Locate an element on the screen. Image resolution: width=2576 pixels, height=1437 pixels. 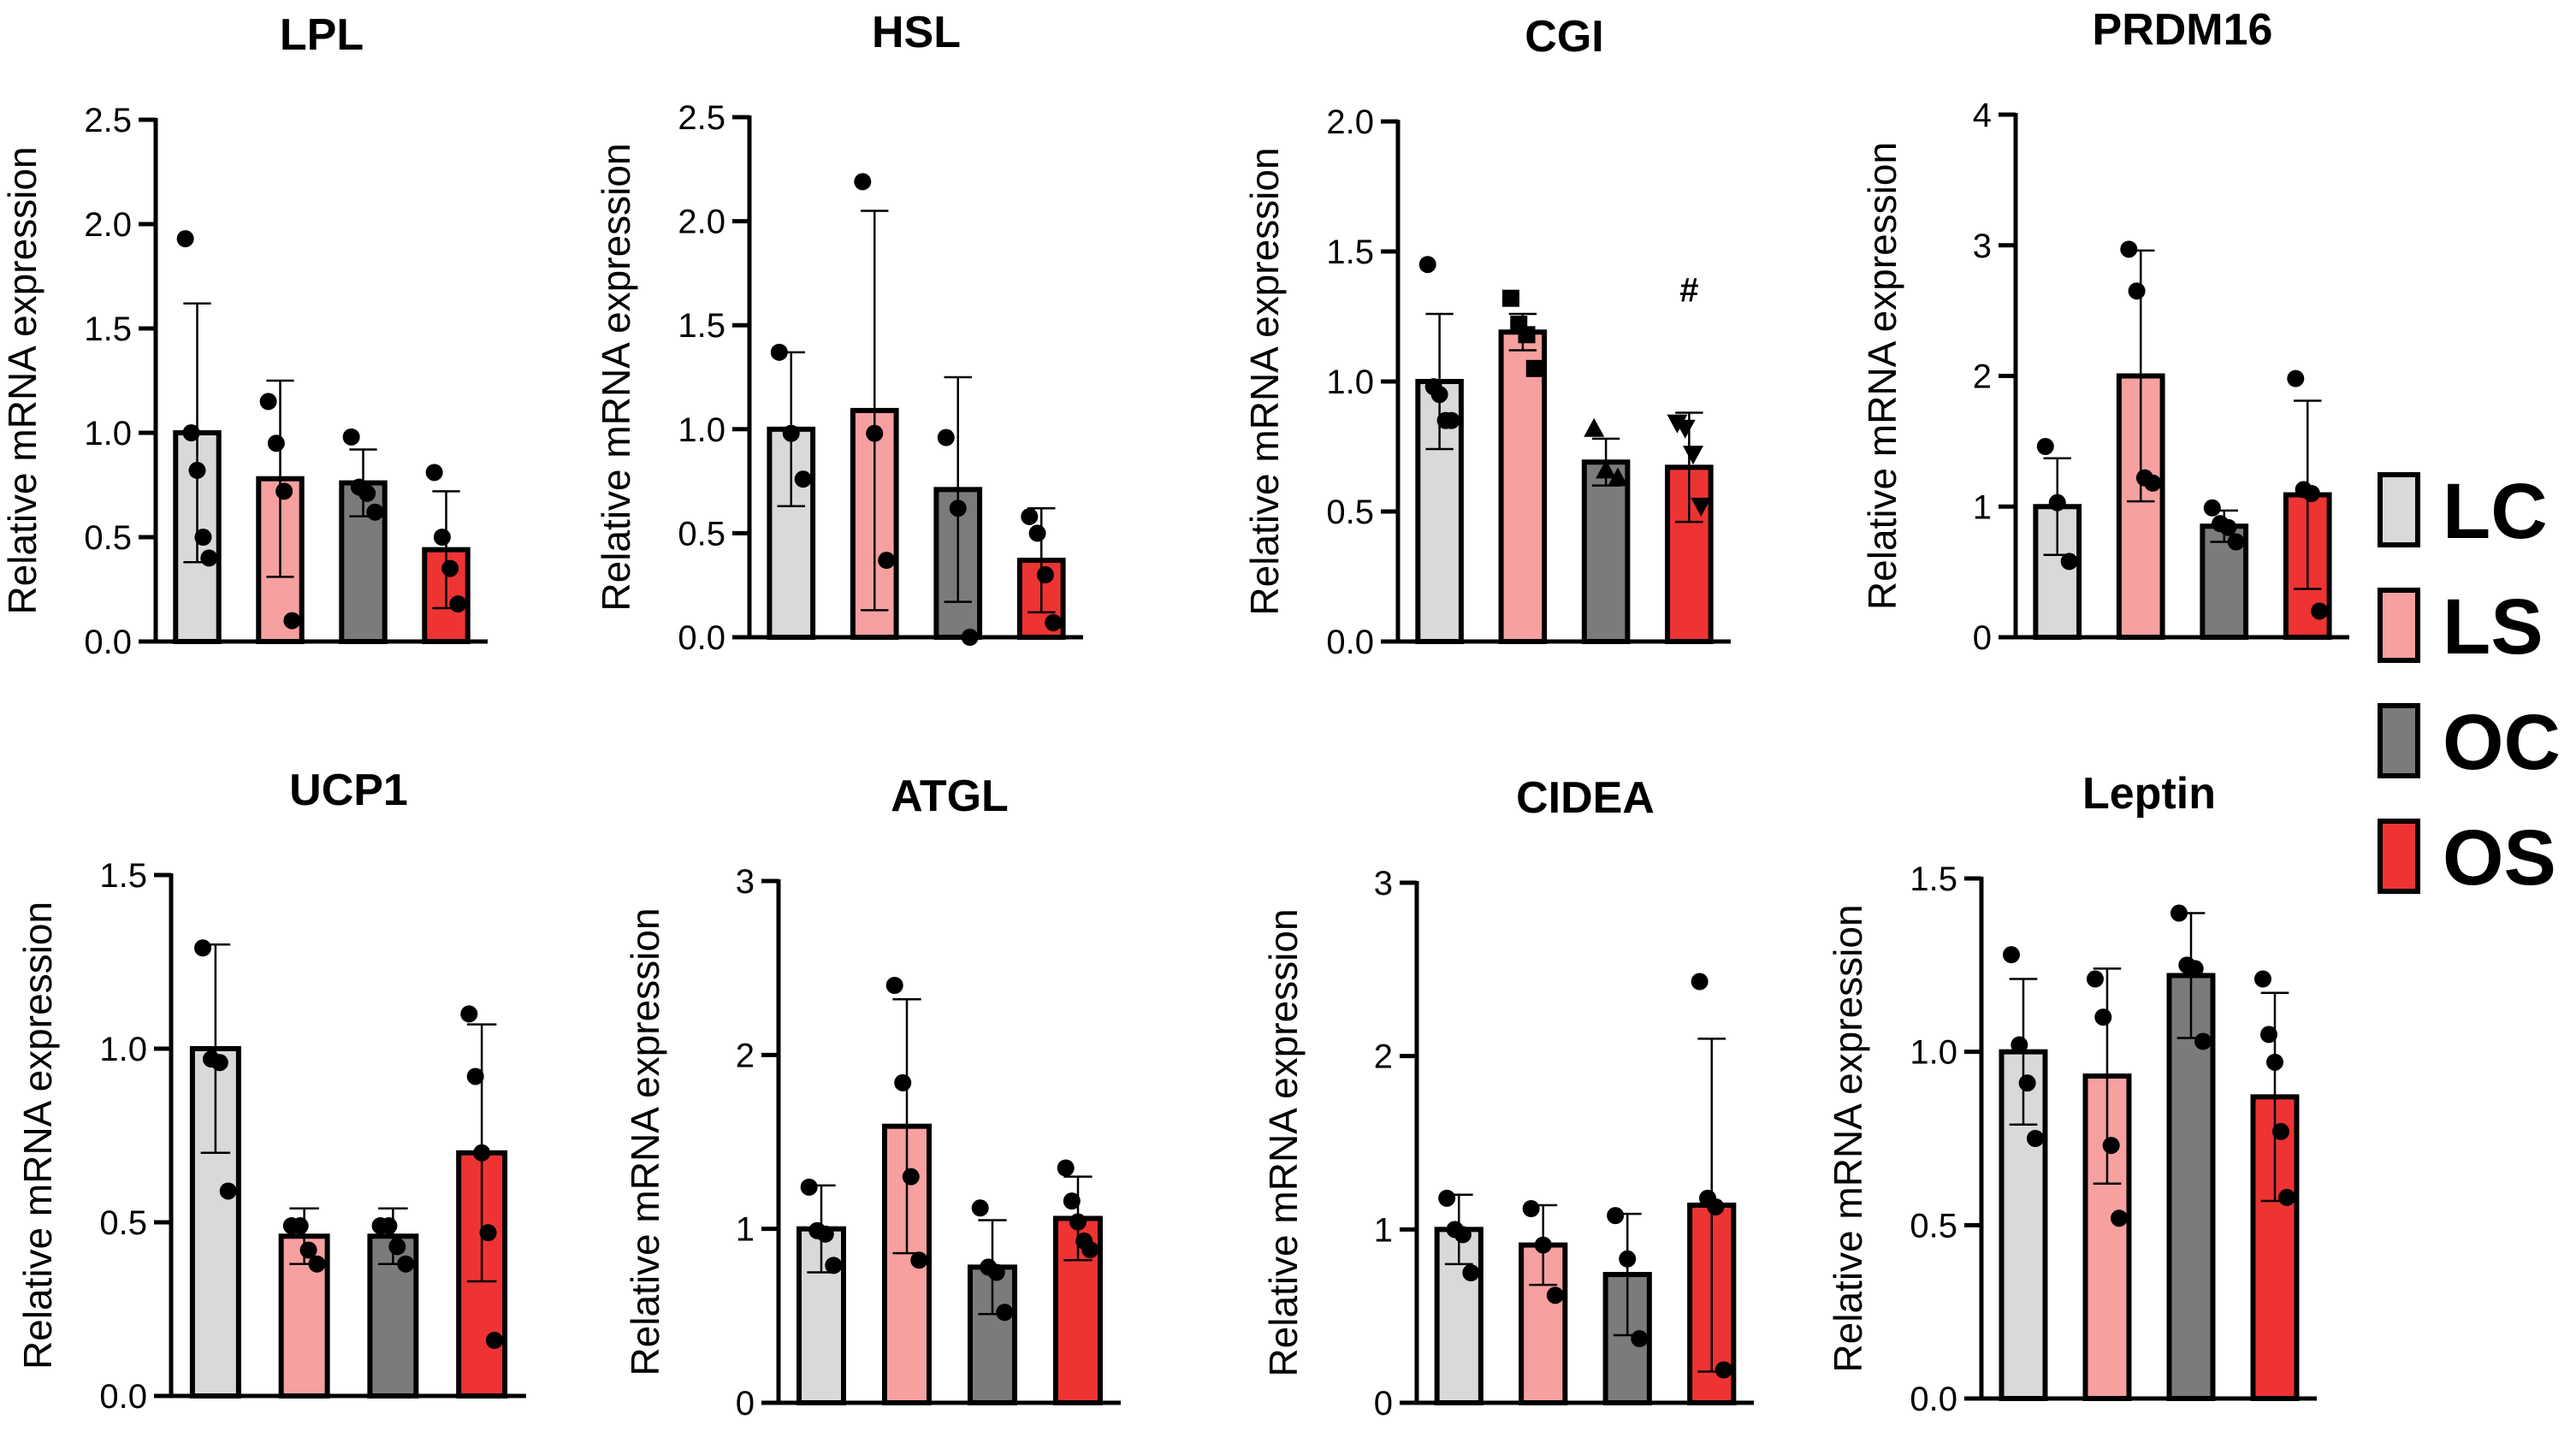
panel-title: Leptin is located at coordinates (2149, 794).